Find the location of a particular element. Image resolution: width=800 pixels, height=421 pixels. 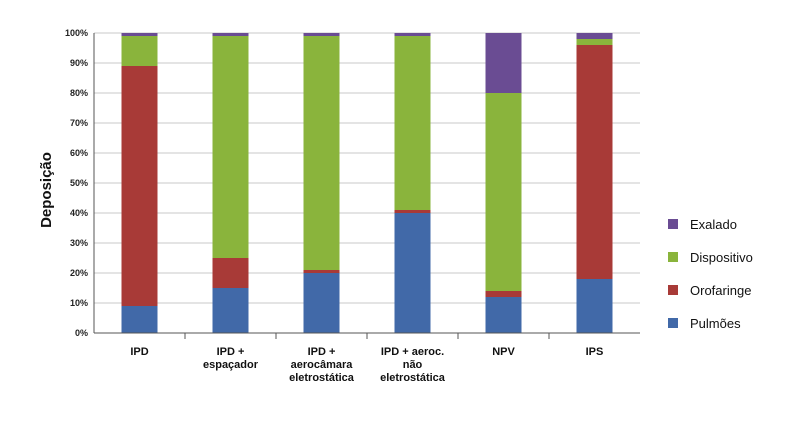

legend-label: Dispositivo is located at coordinates (721, 257).